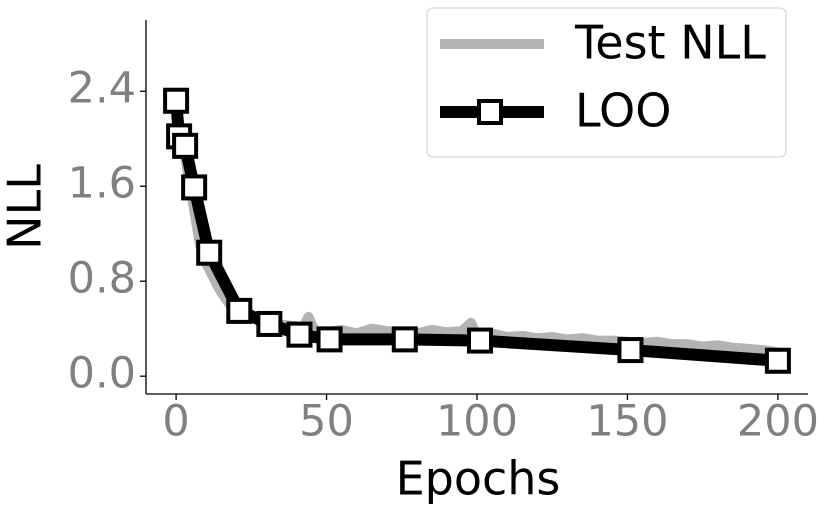 This screenshot has height=513, width=830. Describe the element at coordinates (175, 422) in the screenshot. I see `x-tick-label: 0` at that location.